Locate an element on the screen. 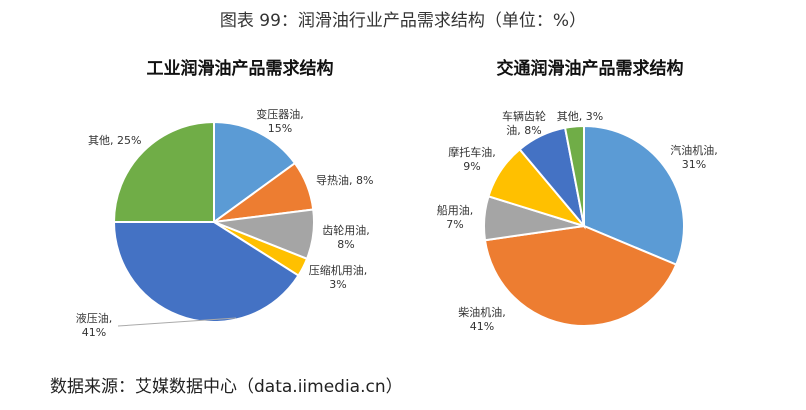 Image resolution: width=806 pixels, height=410 pixels. figure-title: 图表 99：润滑油行业产品需求结构（单位：%） is located at coordinates (403, 21).